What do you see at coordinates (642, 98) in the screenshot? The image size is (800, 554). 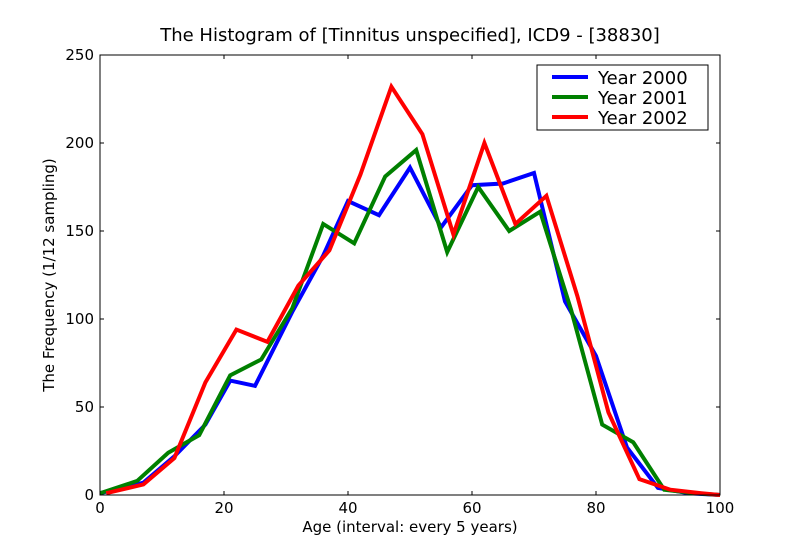 I see `legend-label: Year 2001` at bounding box center [642, 98].